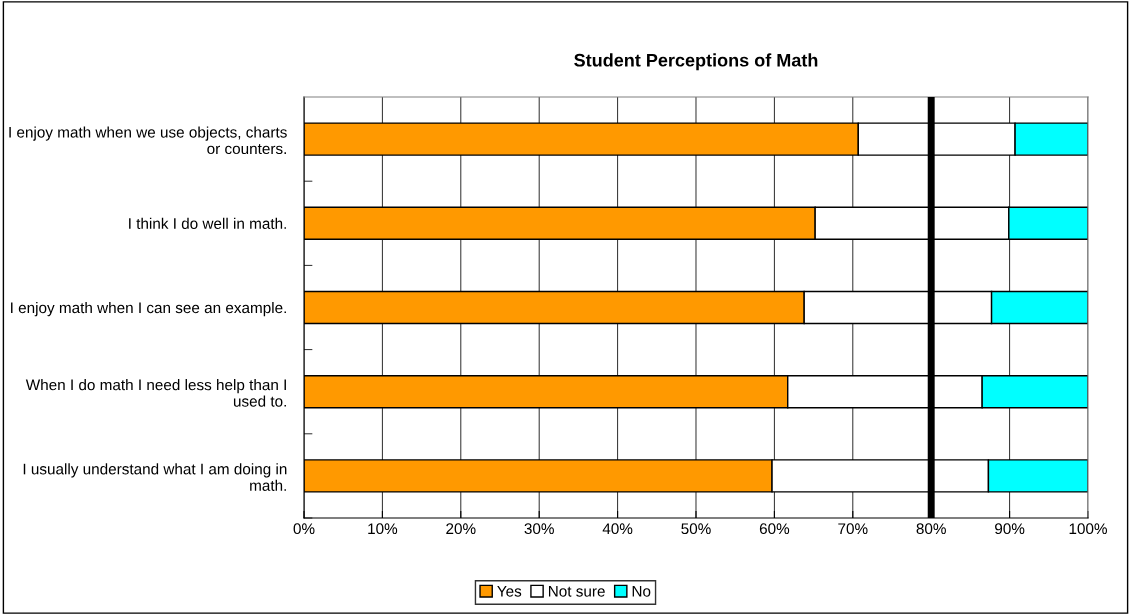 This screenshot has height=615, width=1131. Describe the element at coordinates (696, 62) in the screenshot. I see `chart-title: Student Perceptions of Math` at that location.